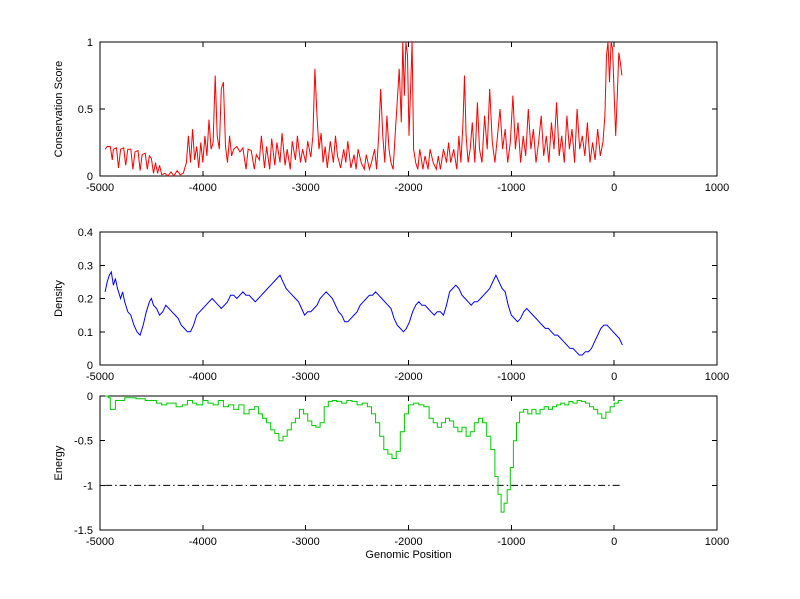 The image size is (800, 599). What do you see at coordinates (59, 462) in the screenshot?
I see `energy-y-axis-label: Energy` at bounding box center [59, 462].